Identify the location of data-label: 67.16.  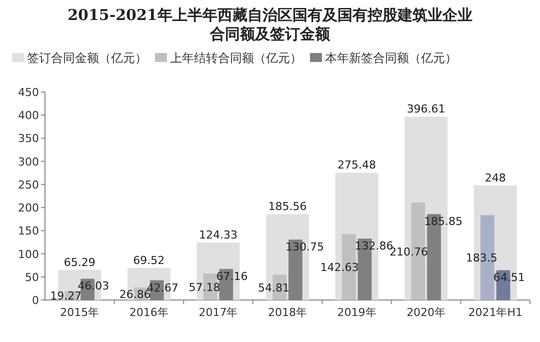
(232, 276).